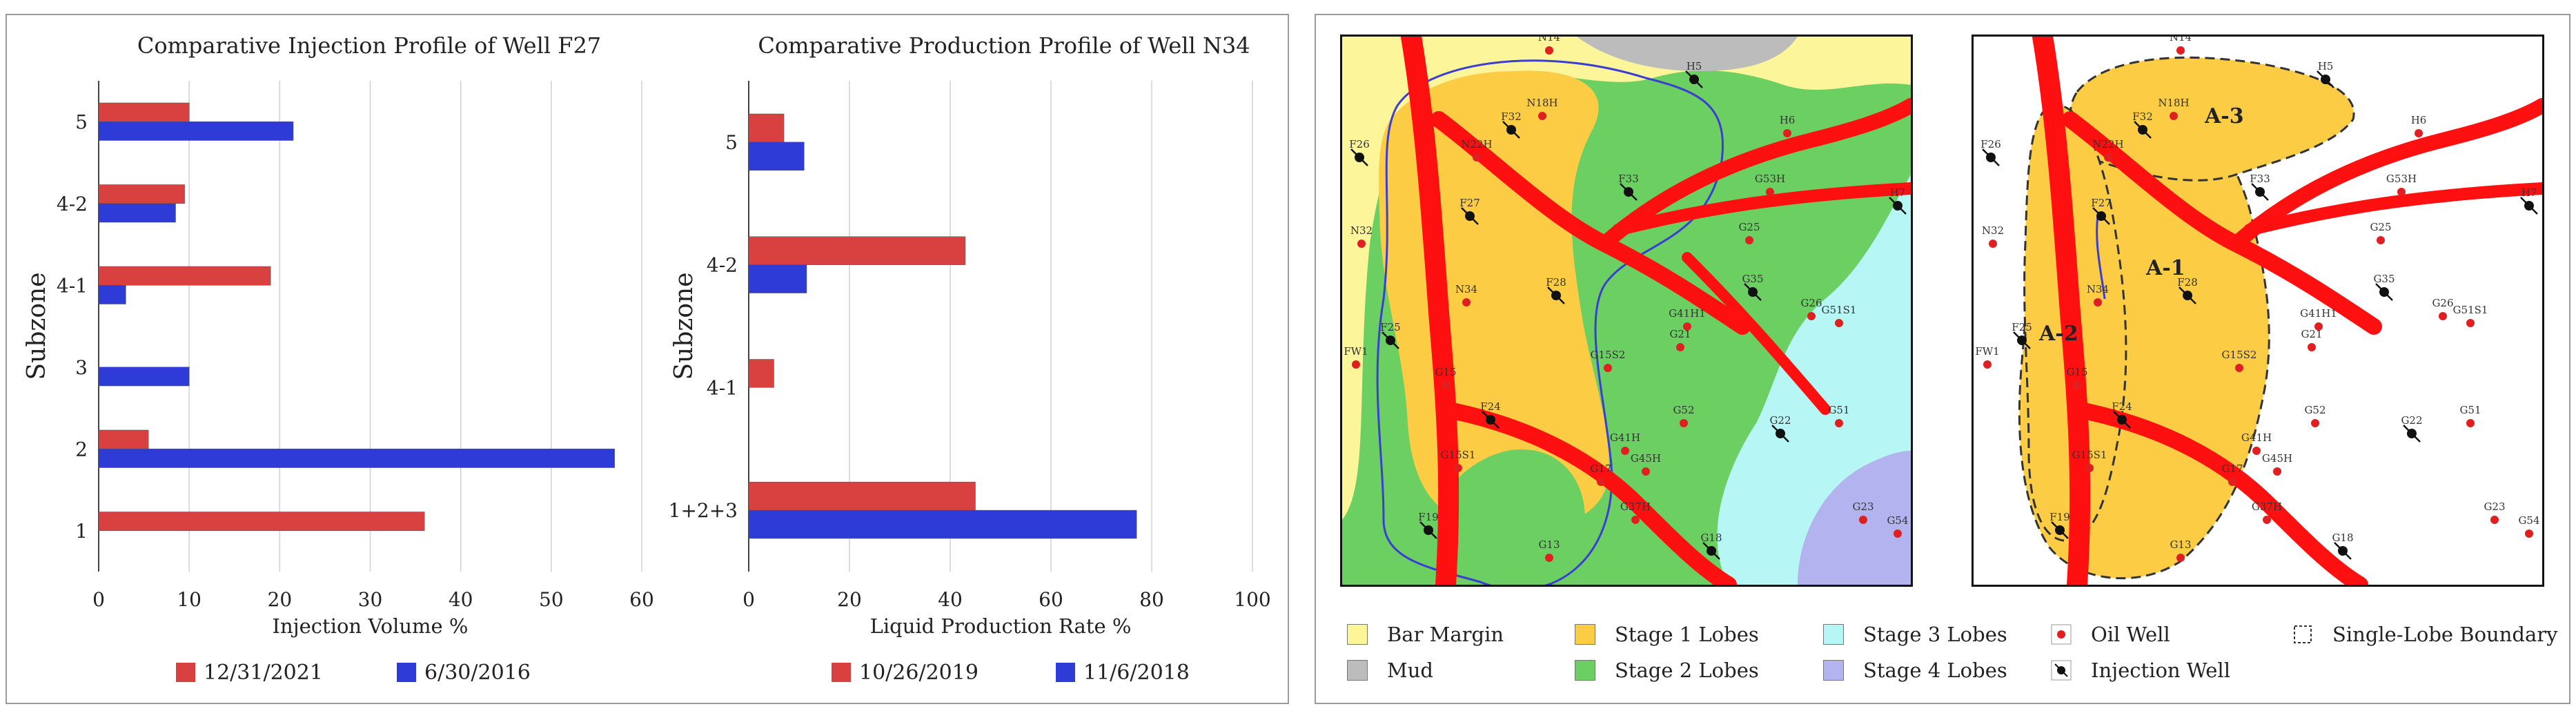 This screenshot has width=2576, height=720. I want to click on well-label: F25, so click(2022, 327).